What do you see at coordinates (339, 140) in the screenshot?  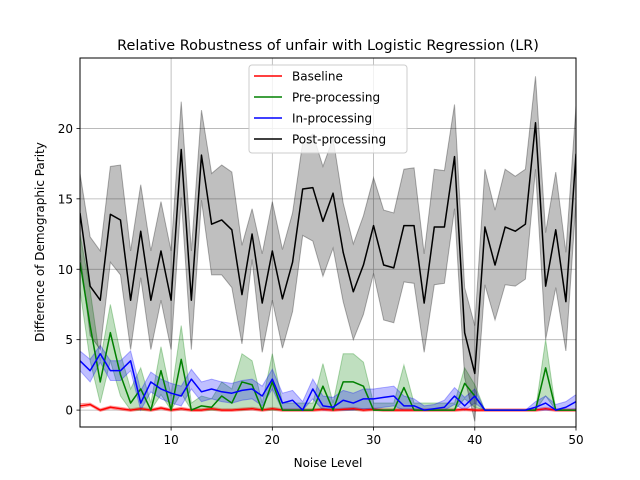 I see `legend-label-post-processing: Post-processing` at bounding box center [339, 140].